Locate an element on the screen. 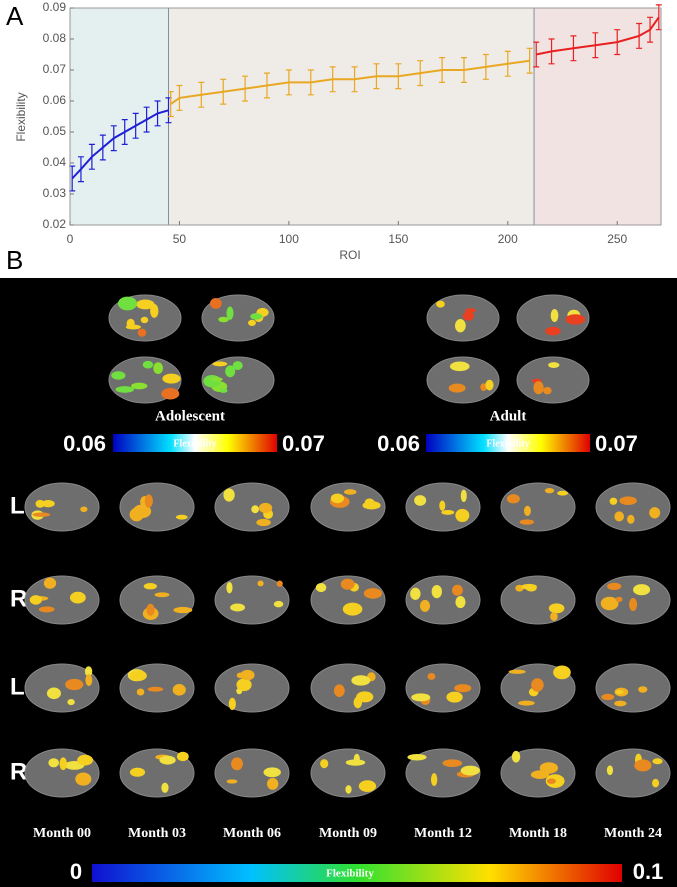 This screenshot has height=887, width=677. panel-label: A is located at coordinates (15, 16).